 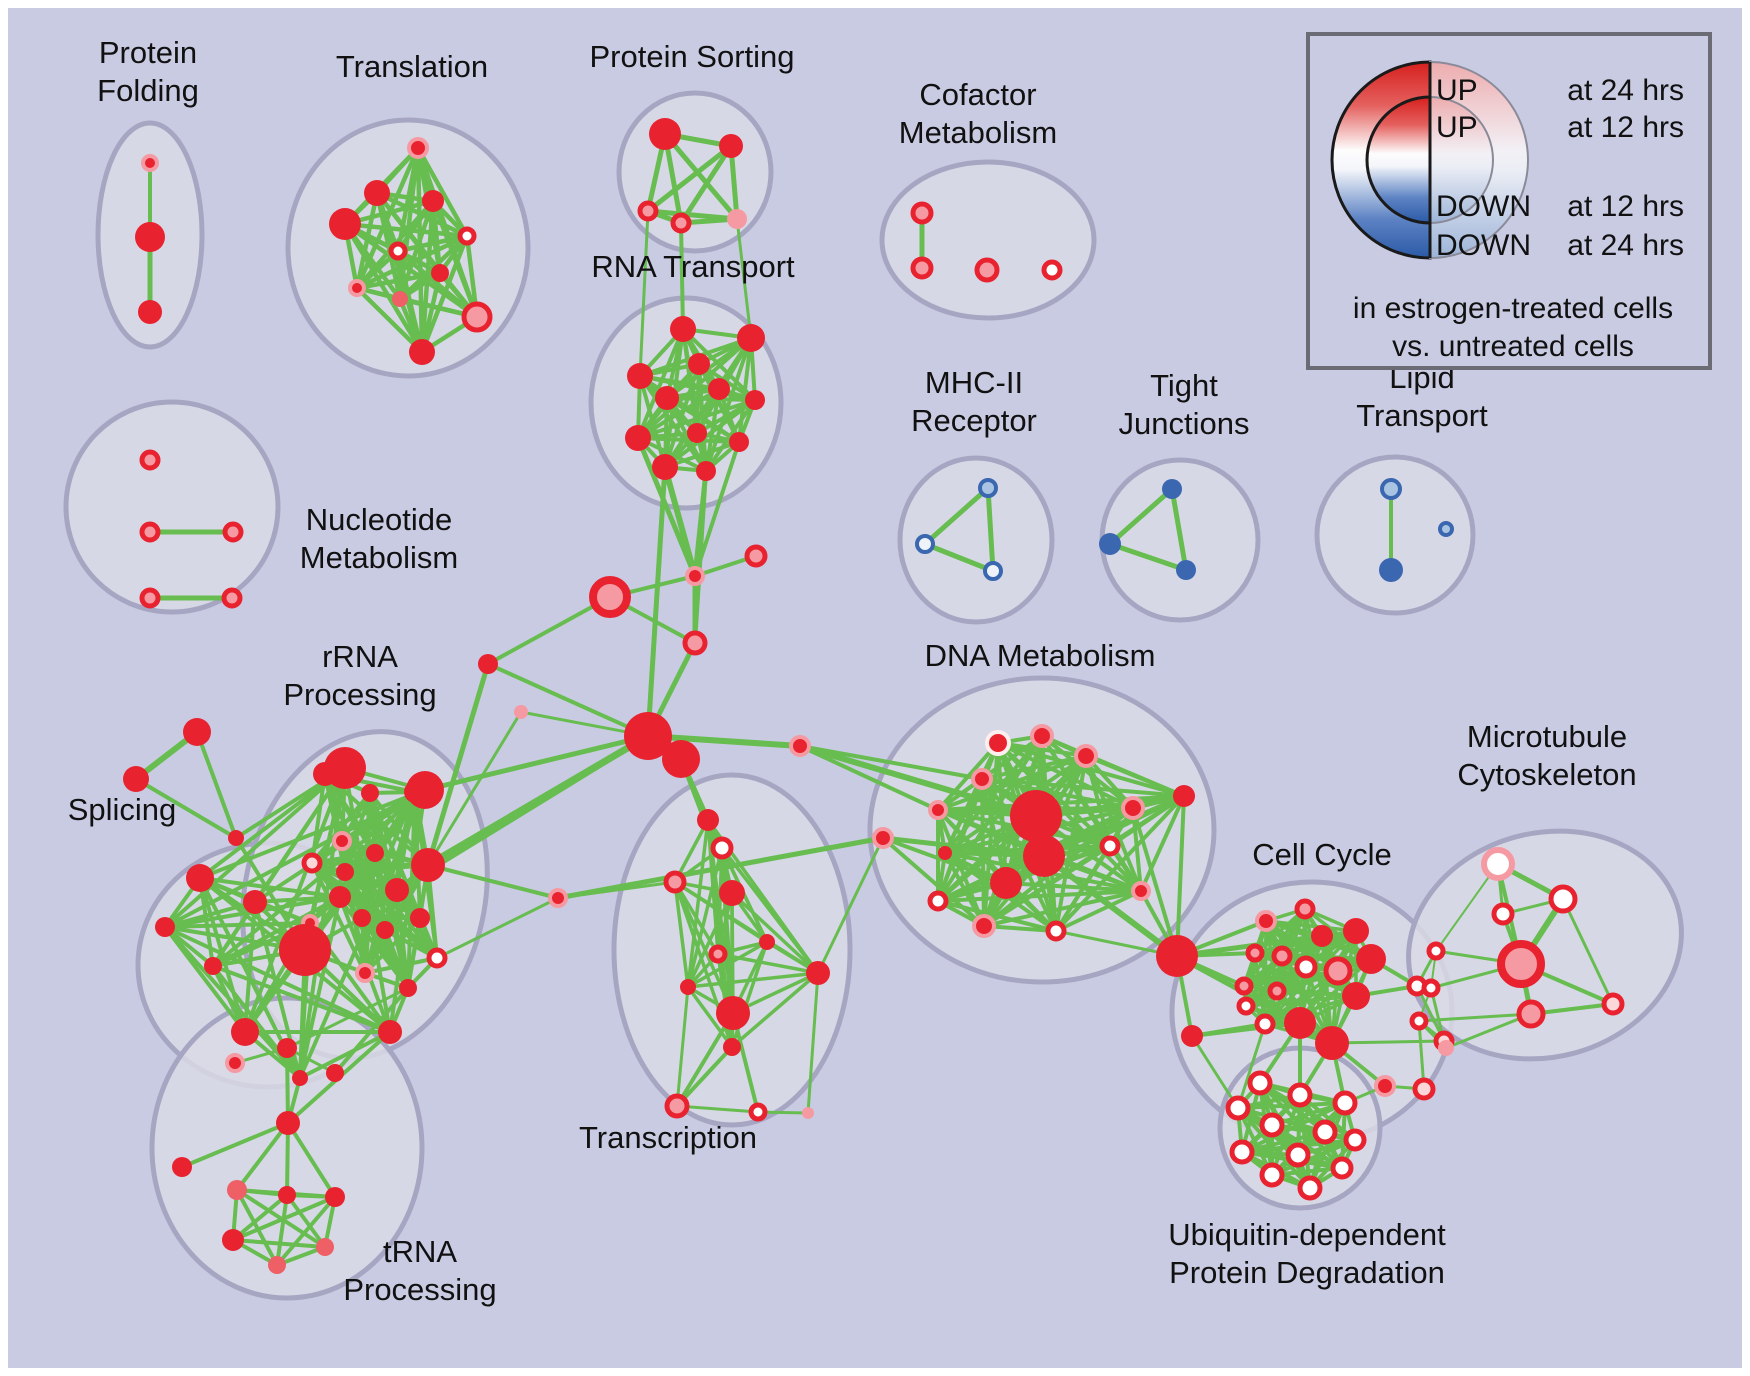 I want to click on node-rn12, so click(x=706, y=471).